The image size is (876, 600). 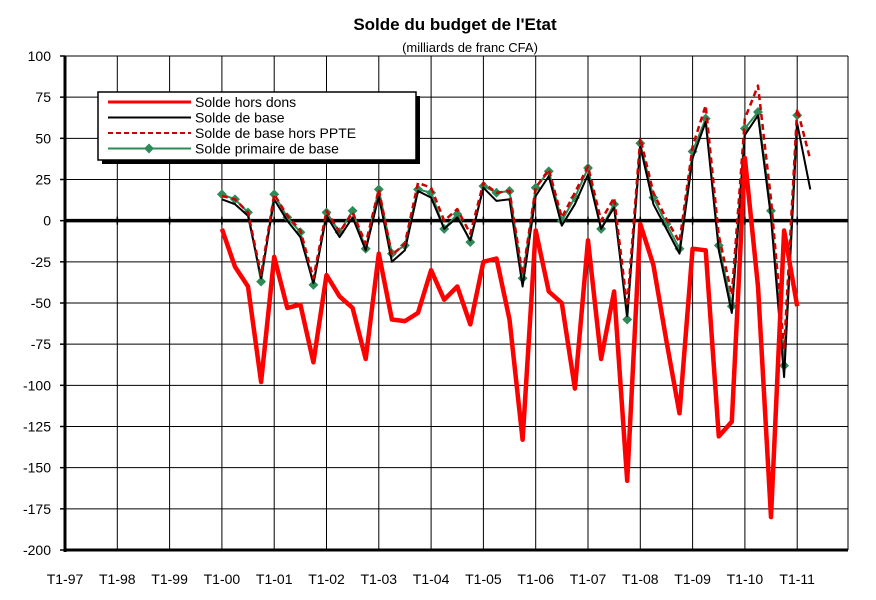 I want to click on x-tick-label: T1-01, so click(x=274, y=579).